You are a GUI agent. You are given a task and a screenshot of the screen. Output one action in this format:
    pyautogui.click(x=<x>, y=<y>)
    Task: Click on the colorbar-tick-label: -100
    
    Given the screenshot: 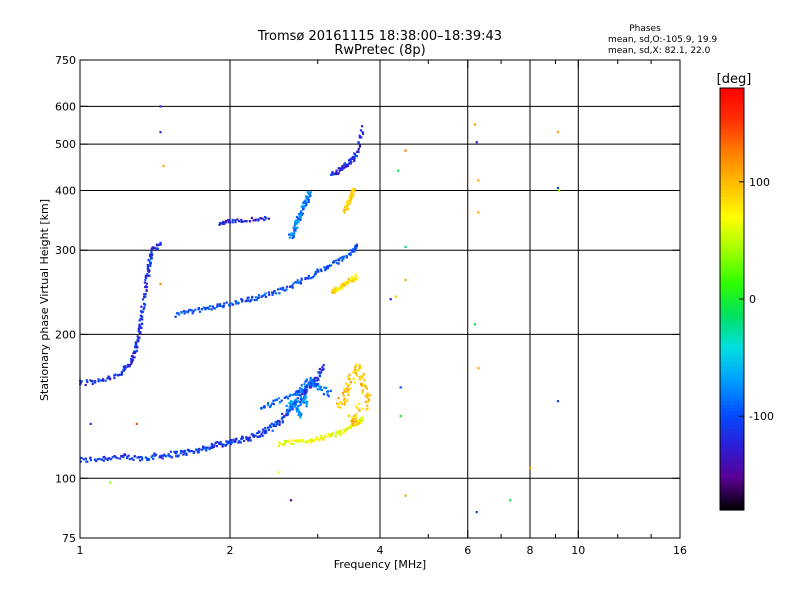 What is the action you would take?
    pyautogui.click(x=761, y=416)
    